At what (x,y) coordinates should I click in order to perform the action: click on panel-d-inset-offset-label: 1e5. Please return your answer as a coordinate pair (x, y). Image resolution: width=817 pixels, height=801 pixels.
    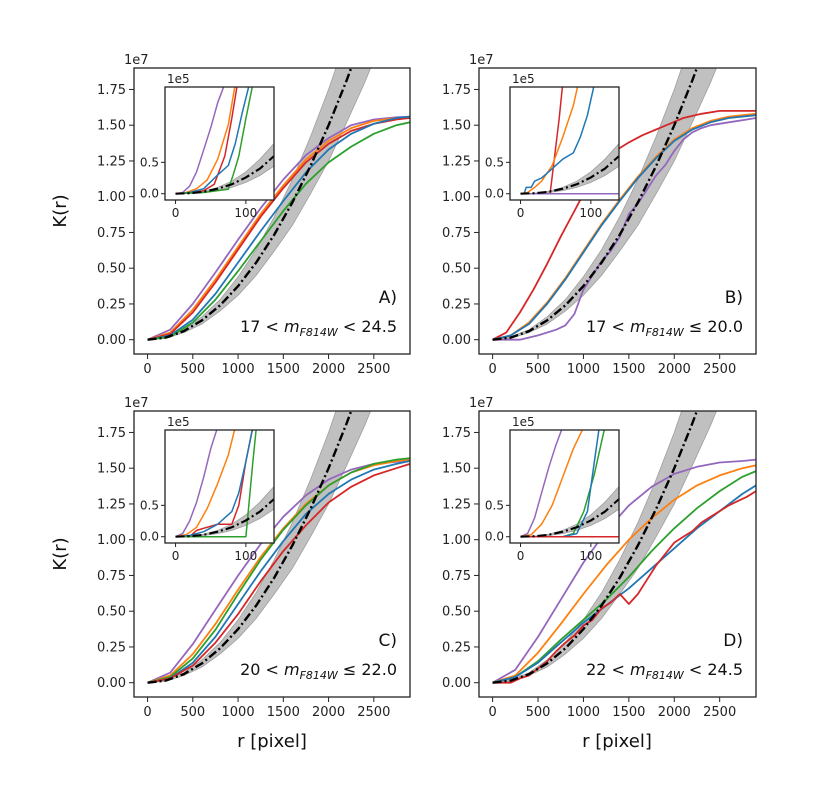
    Looking at the image, I should click on (523, 422).